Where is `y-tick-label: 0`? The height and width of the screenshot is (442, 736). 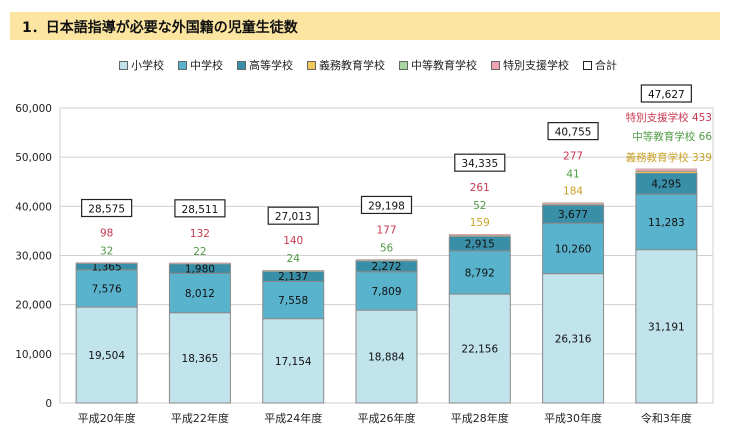 y-tick-label: 0 is located at coordinates (48, 404).